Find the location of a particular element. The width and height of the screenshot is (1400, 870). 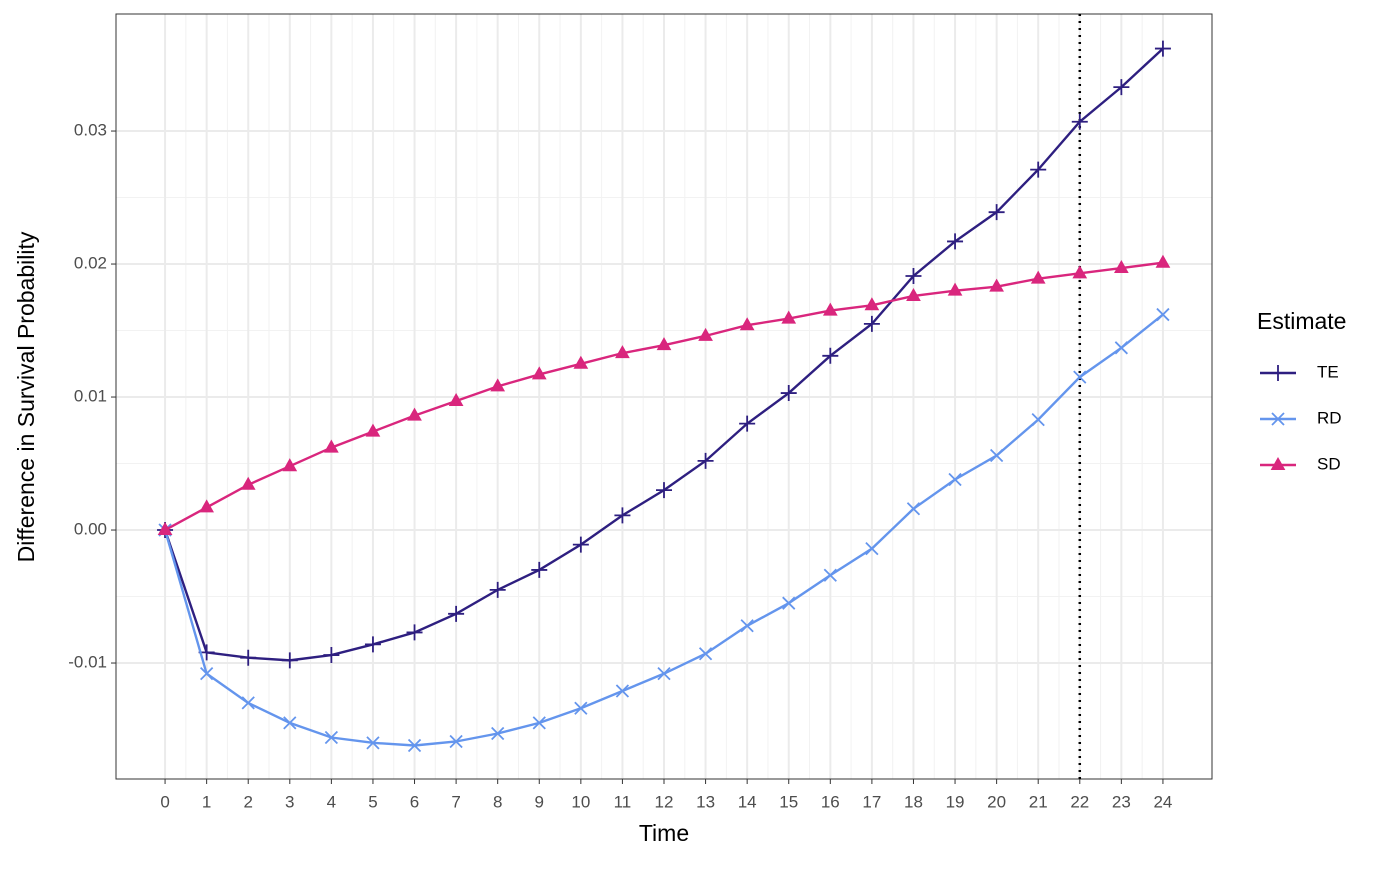

y-tick-label: 0.01 is located at coordinates (90, 396).